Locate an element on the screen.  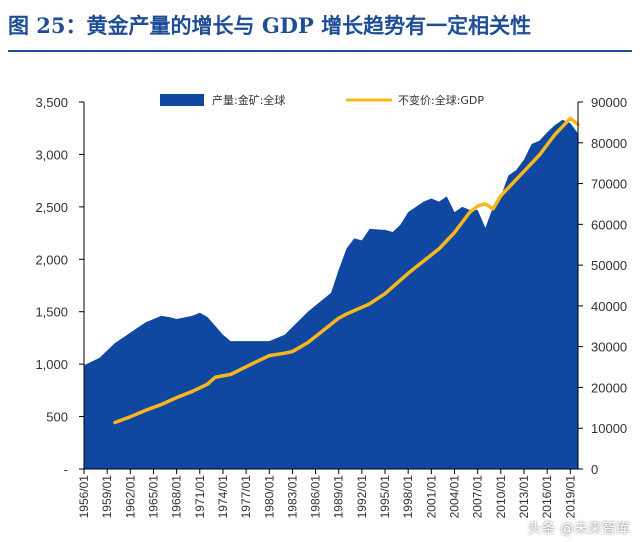
legend-label-gdp: 不变价:全球:GDP is located at coordinates (441, 100).